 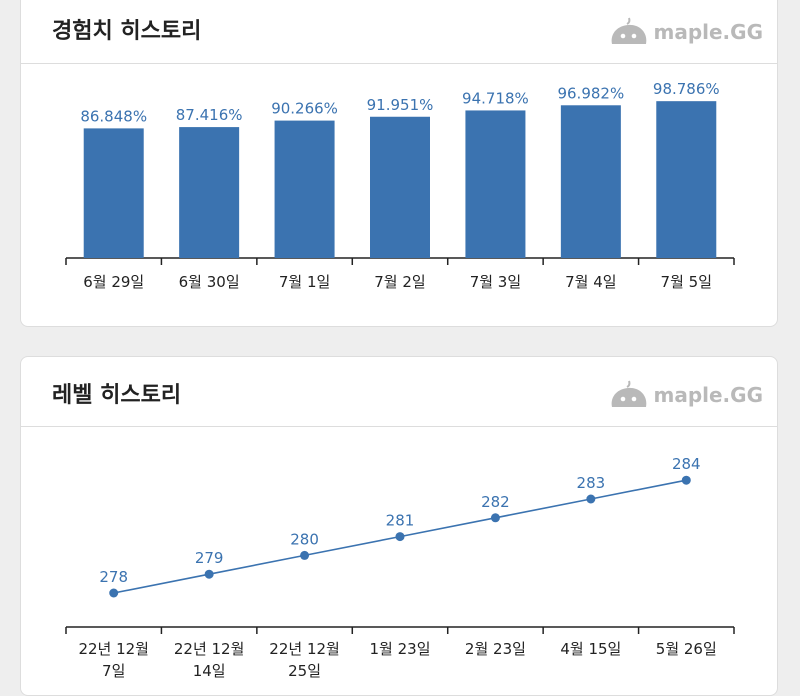 What do you see at coordinates (209, 671) in the screenshot?
I see `x-tick-label-line: 14일` at bounding box center [209, 671].